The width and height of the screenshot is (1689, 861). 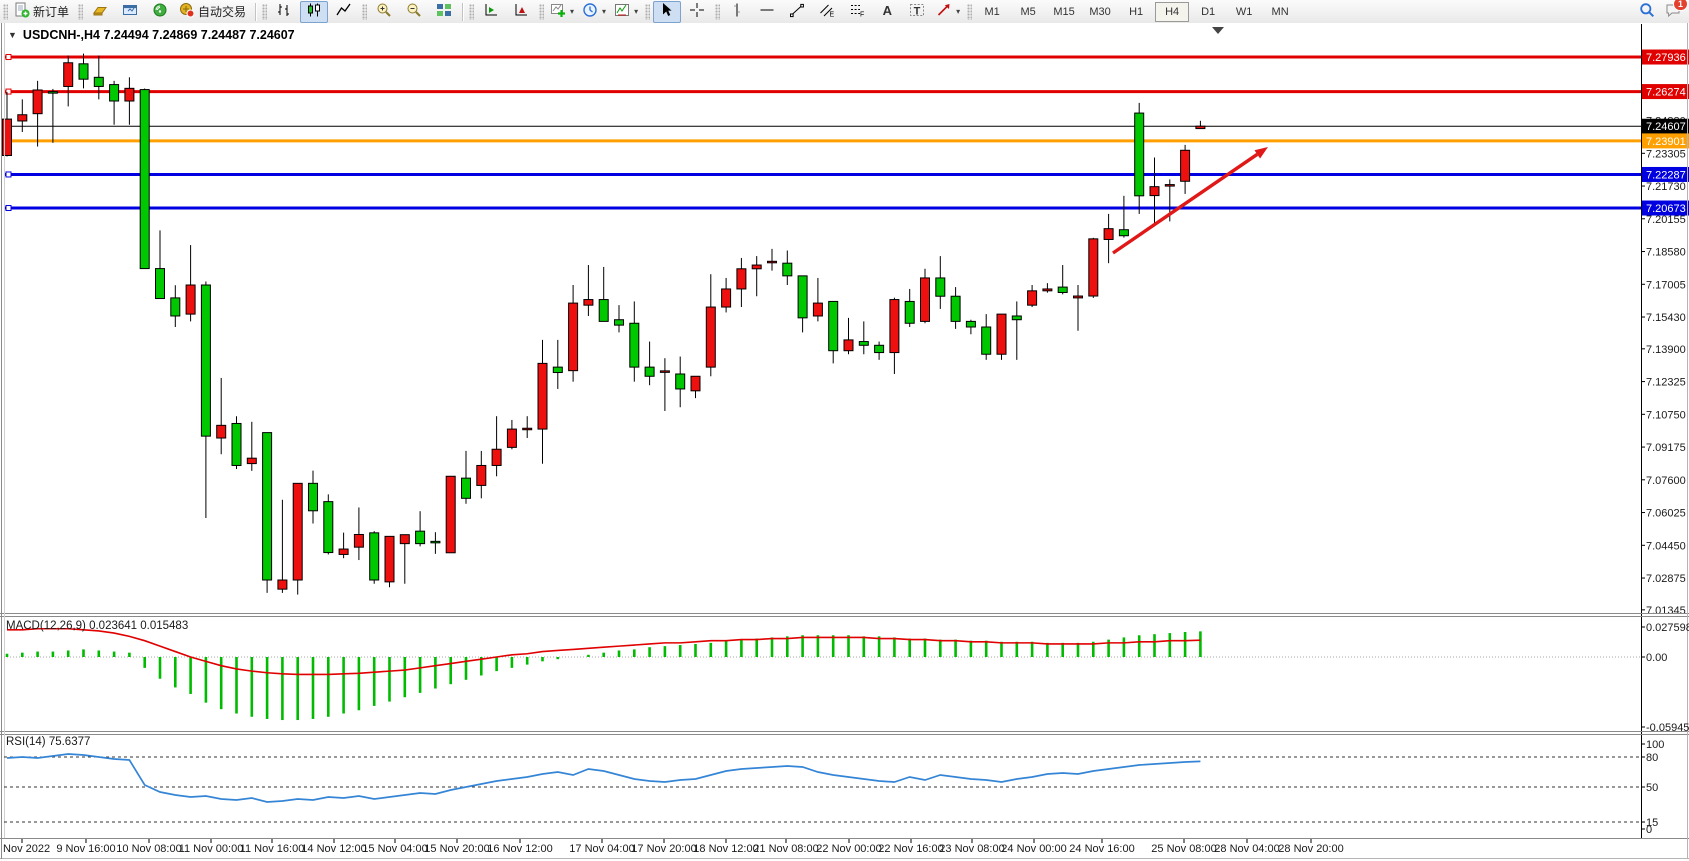 I want to click on text-button: A, so click(x=887, y=12).